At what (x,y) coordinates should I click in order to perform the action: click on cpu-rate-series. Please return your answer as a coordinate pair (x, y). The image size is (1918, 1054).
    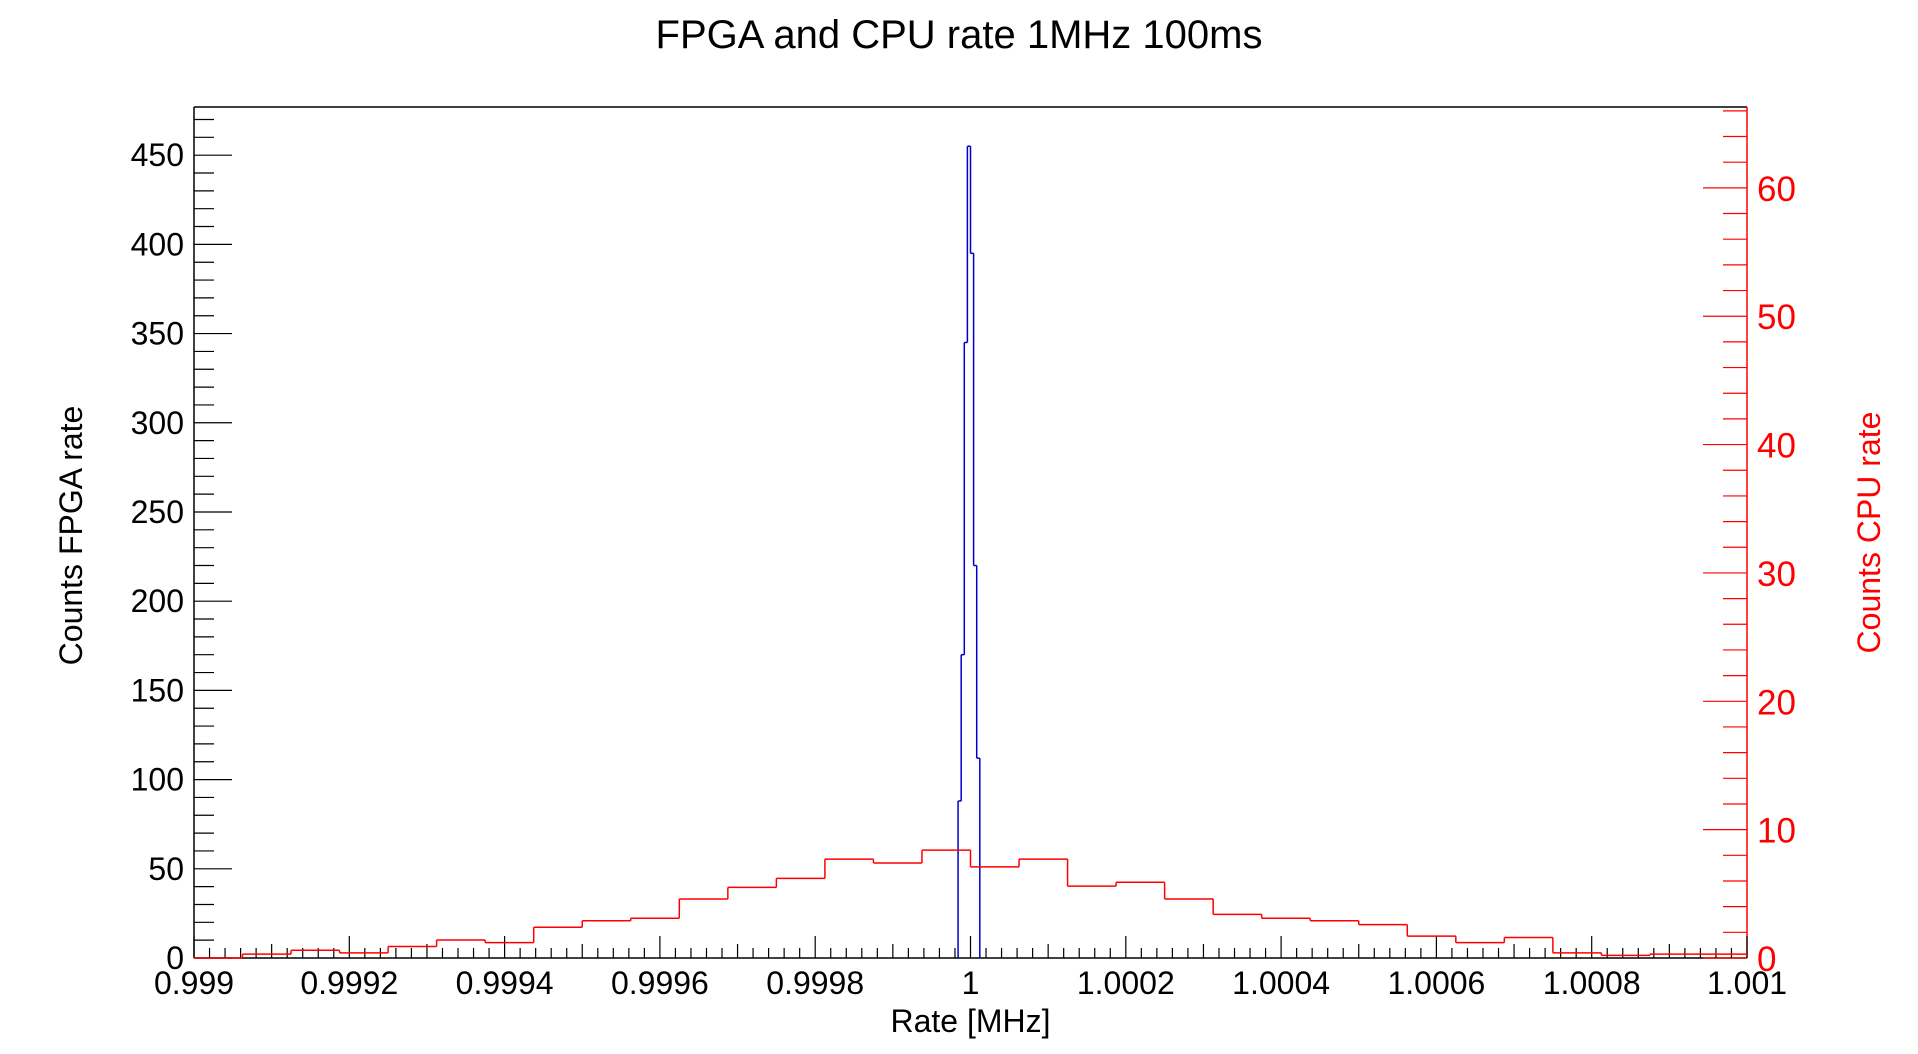
    Looking at the image, I should click on (970, 904).